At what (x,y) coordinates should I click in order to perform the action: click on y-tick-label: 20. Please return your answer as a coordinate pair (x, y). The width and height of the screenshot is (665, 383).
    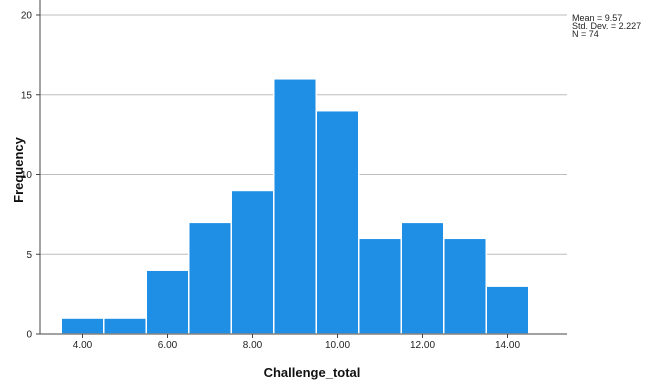
    Looking at the image, I should click on (27, 16).